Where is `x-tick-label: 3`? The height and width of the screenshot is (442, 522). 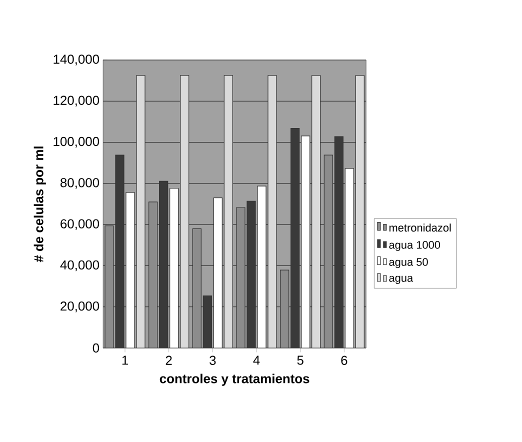
x-tick-label: 3 is located at coordinates (213, 360).